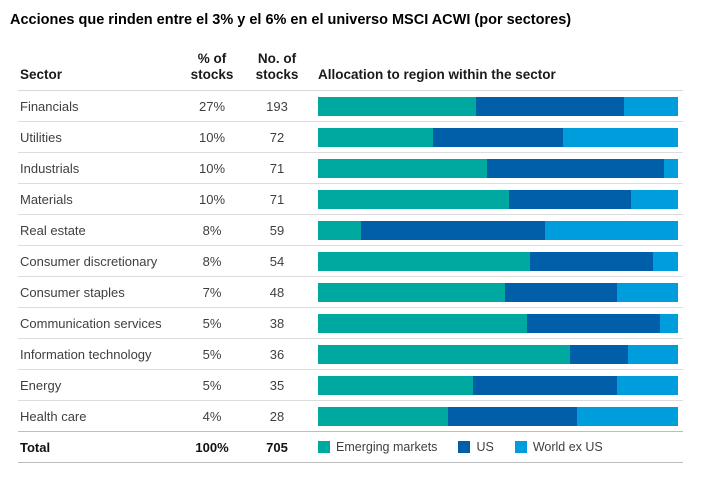 The width and height of the screenshot is (701, 493). I want to click on row-no-of-stocks: 72, so click(277, 137).